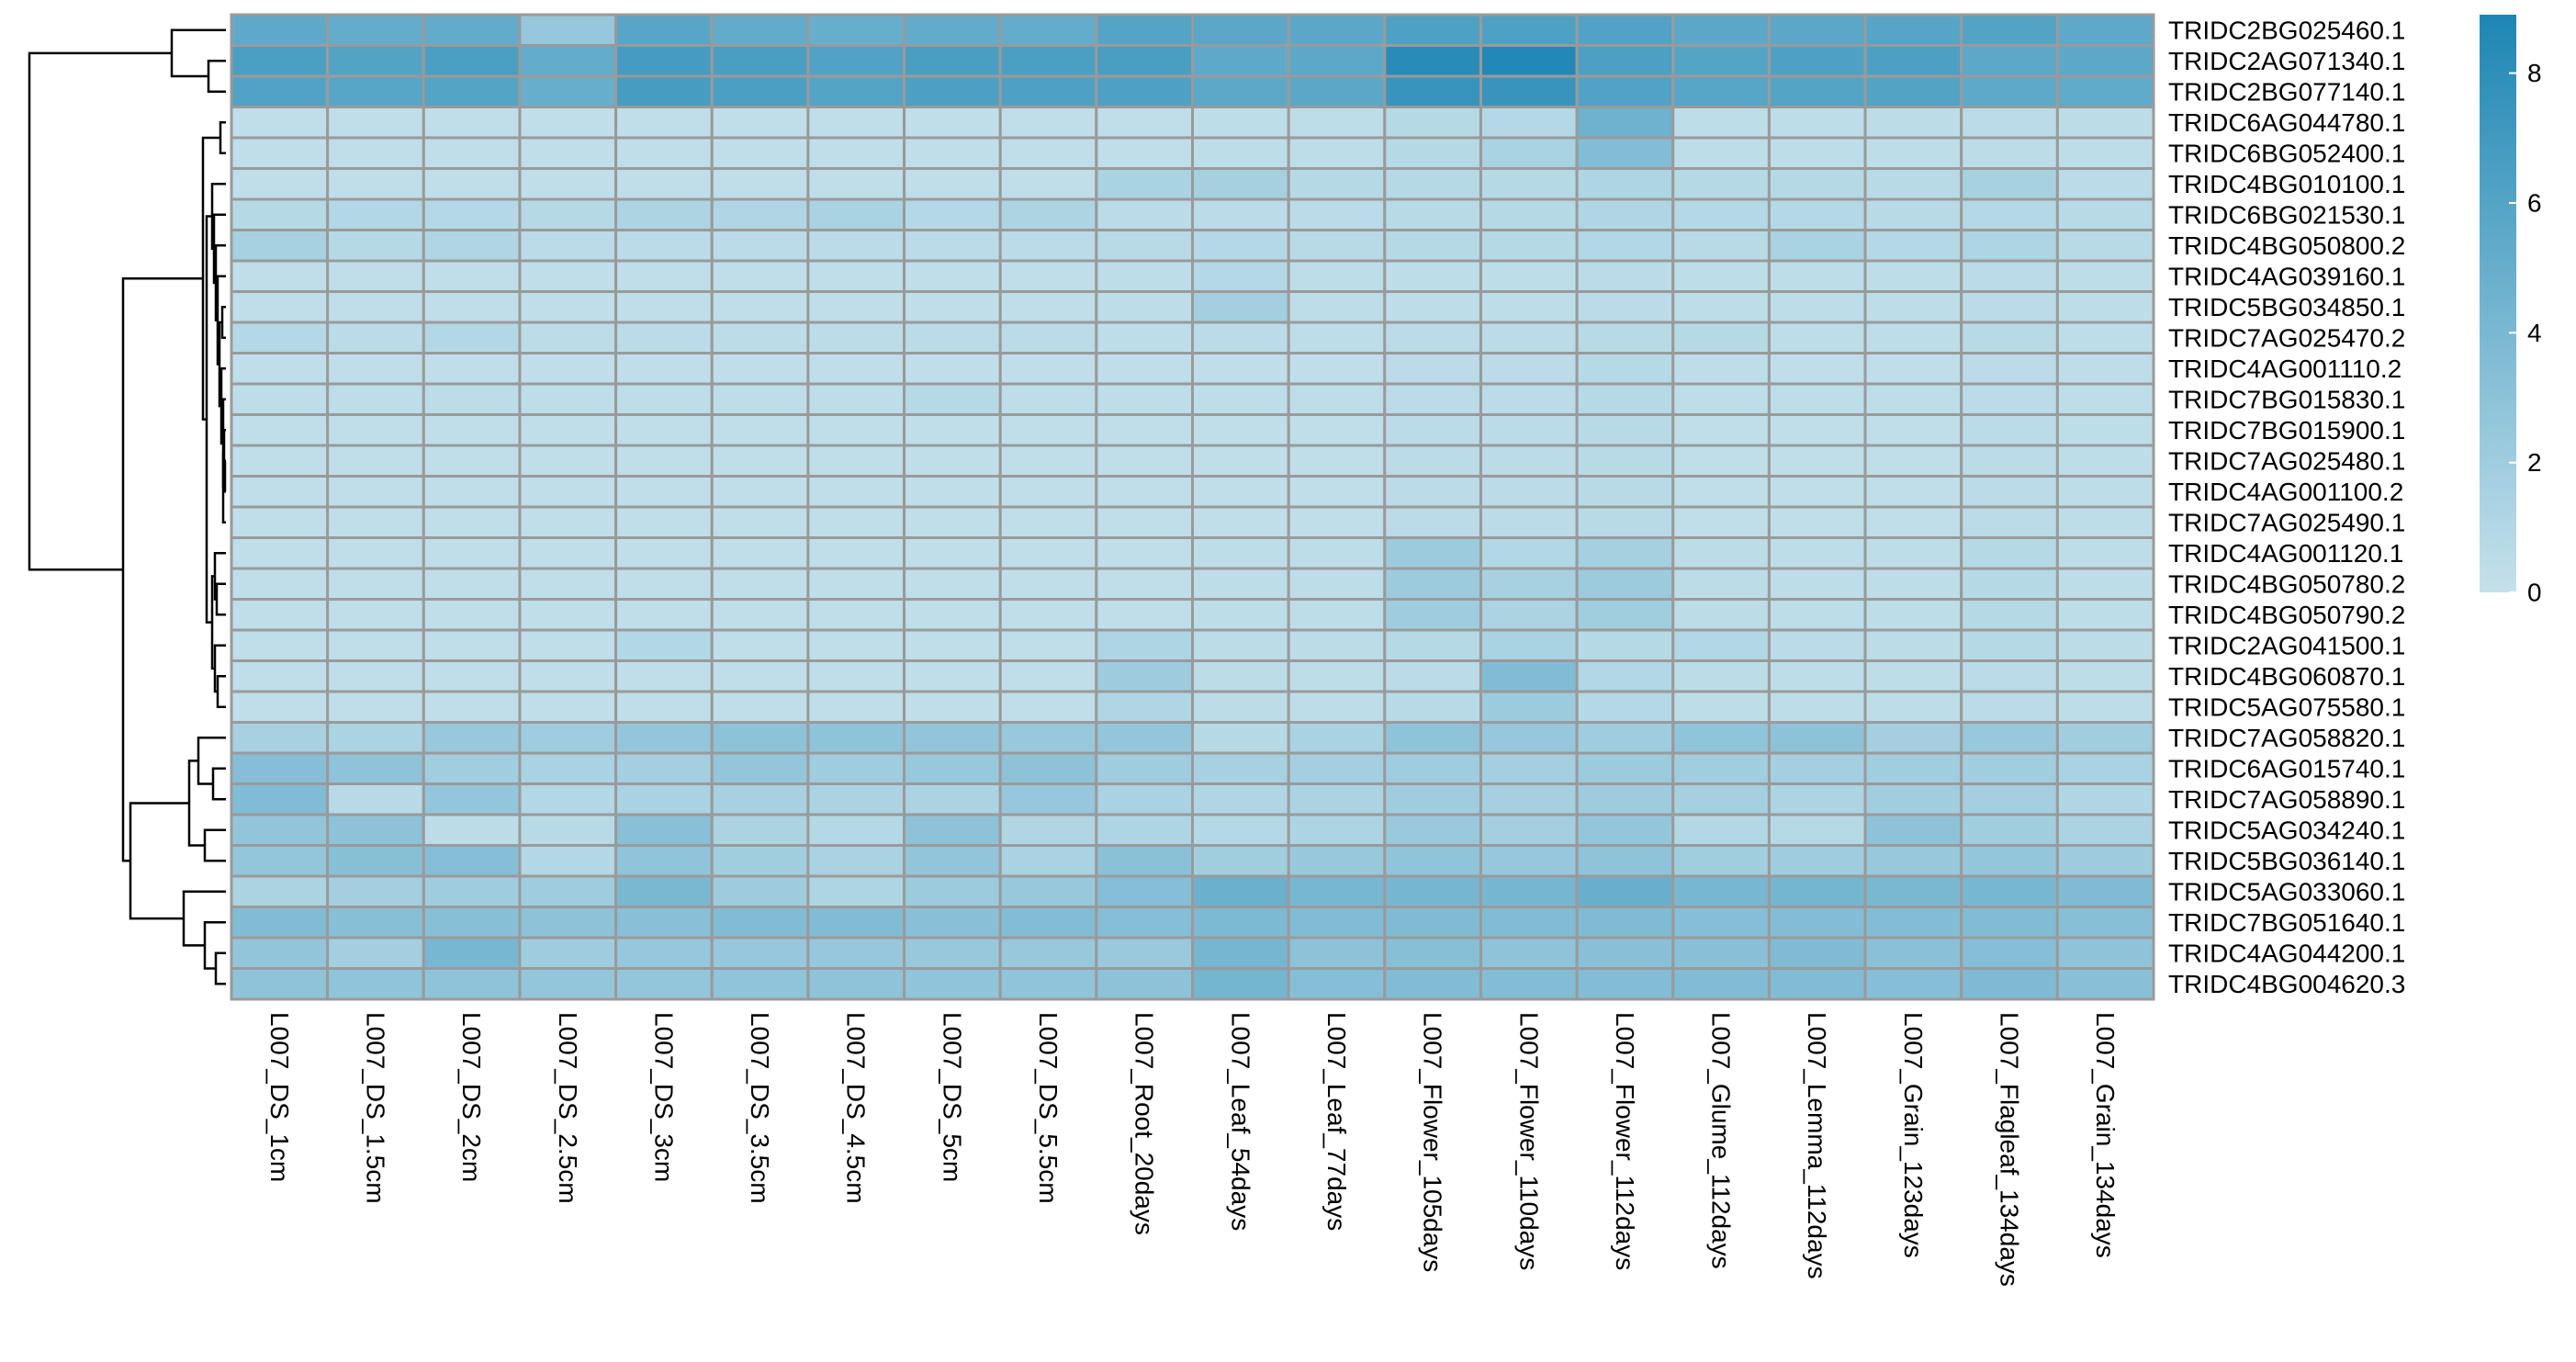 The image size is (2576, 1362). I want to click on row-label: TRIDC5BG034850.1, so click(2286, 307).